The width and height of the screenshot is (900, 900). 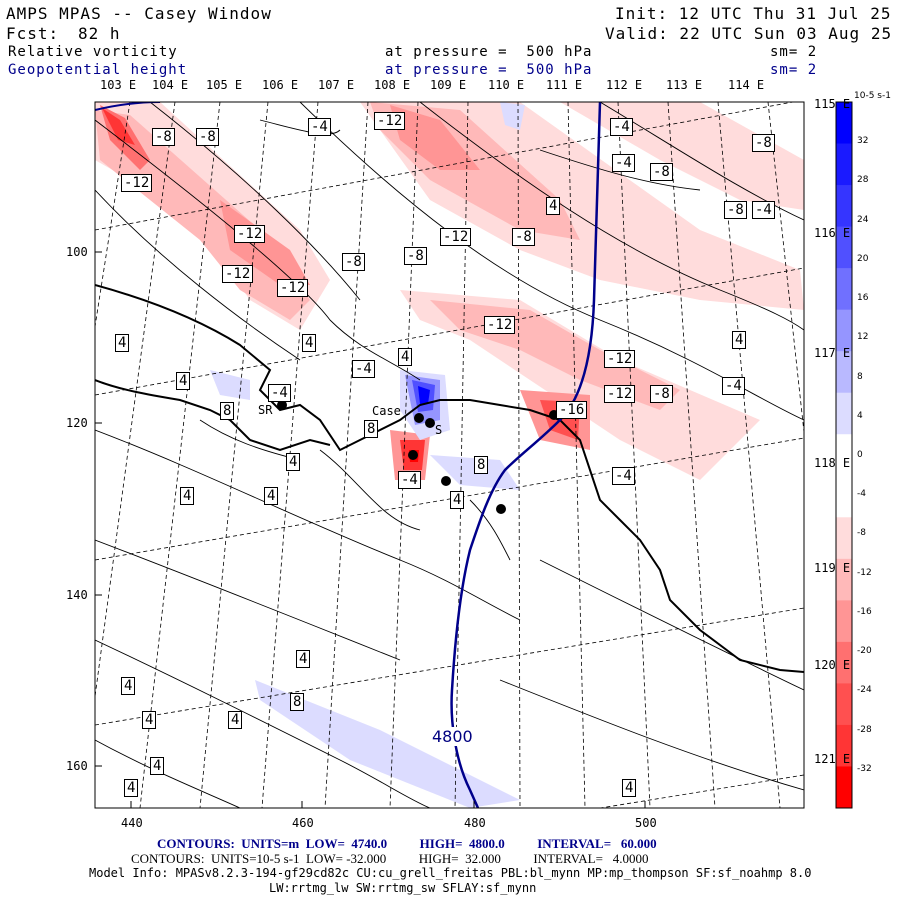 I want to click on colorbar-tick-label: -28, so click(x=864, y=729).